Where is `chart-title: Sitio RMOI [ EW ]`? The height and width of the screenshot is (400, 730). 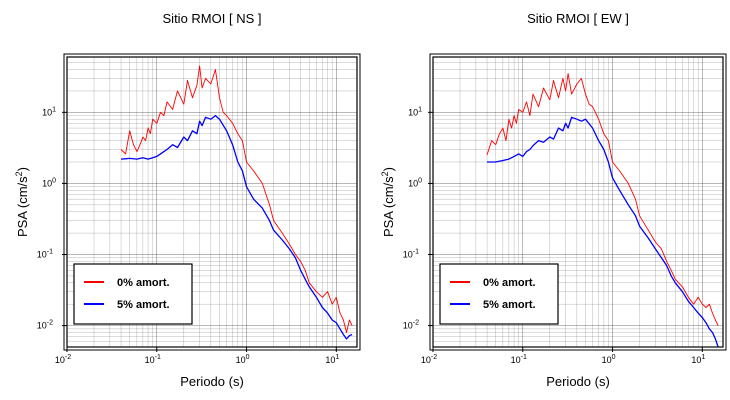 chart-title: Sitio RMOI [ EW ] is located at coordinates (578, 18).